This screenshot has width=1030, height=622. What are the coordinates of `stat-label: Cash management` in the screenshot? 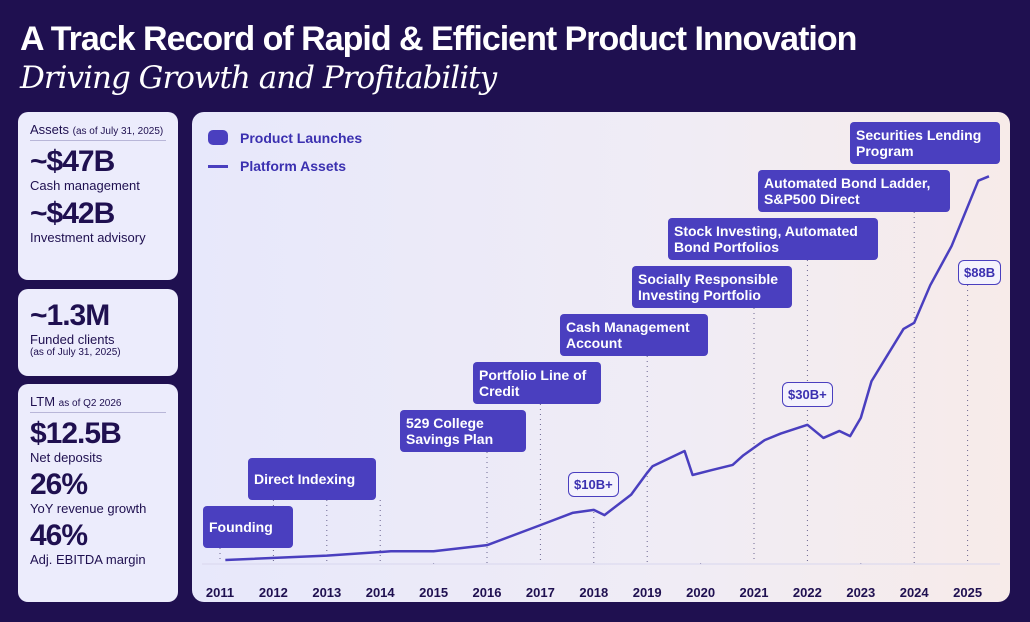 It's located at (85, 185).